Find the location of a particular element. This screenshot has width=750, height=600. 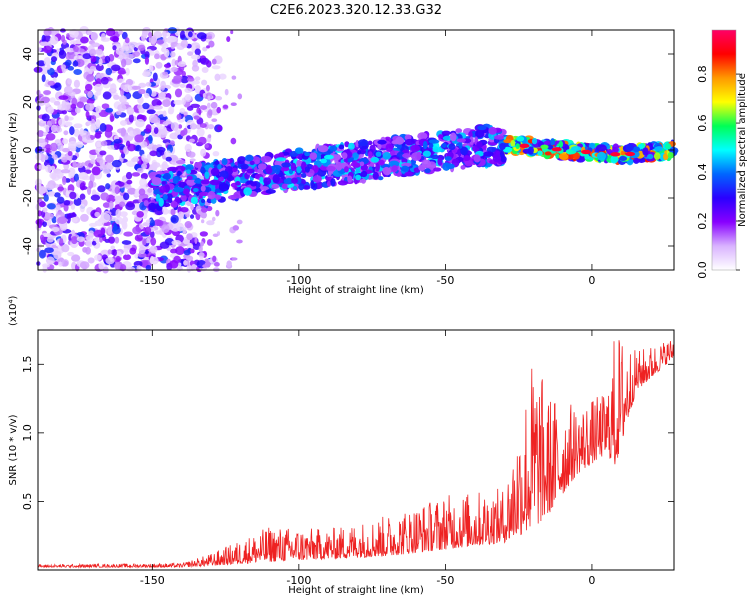

colorbar-tick-label: 0.2 is located at coordinates (702, 221).